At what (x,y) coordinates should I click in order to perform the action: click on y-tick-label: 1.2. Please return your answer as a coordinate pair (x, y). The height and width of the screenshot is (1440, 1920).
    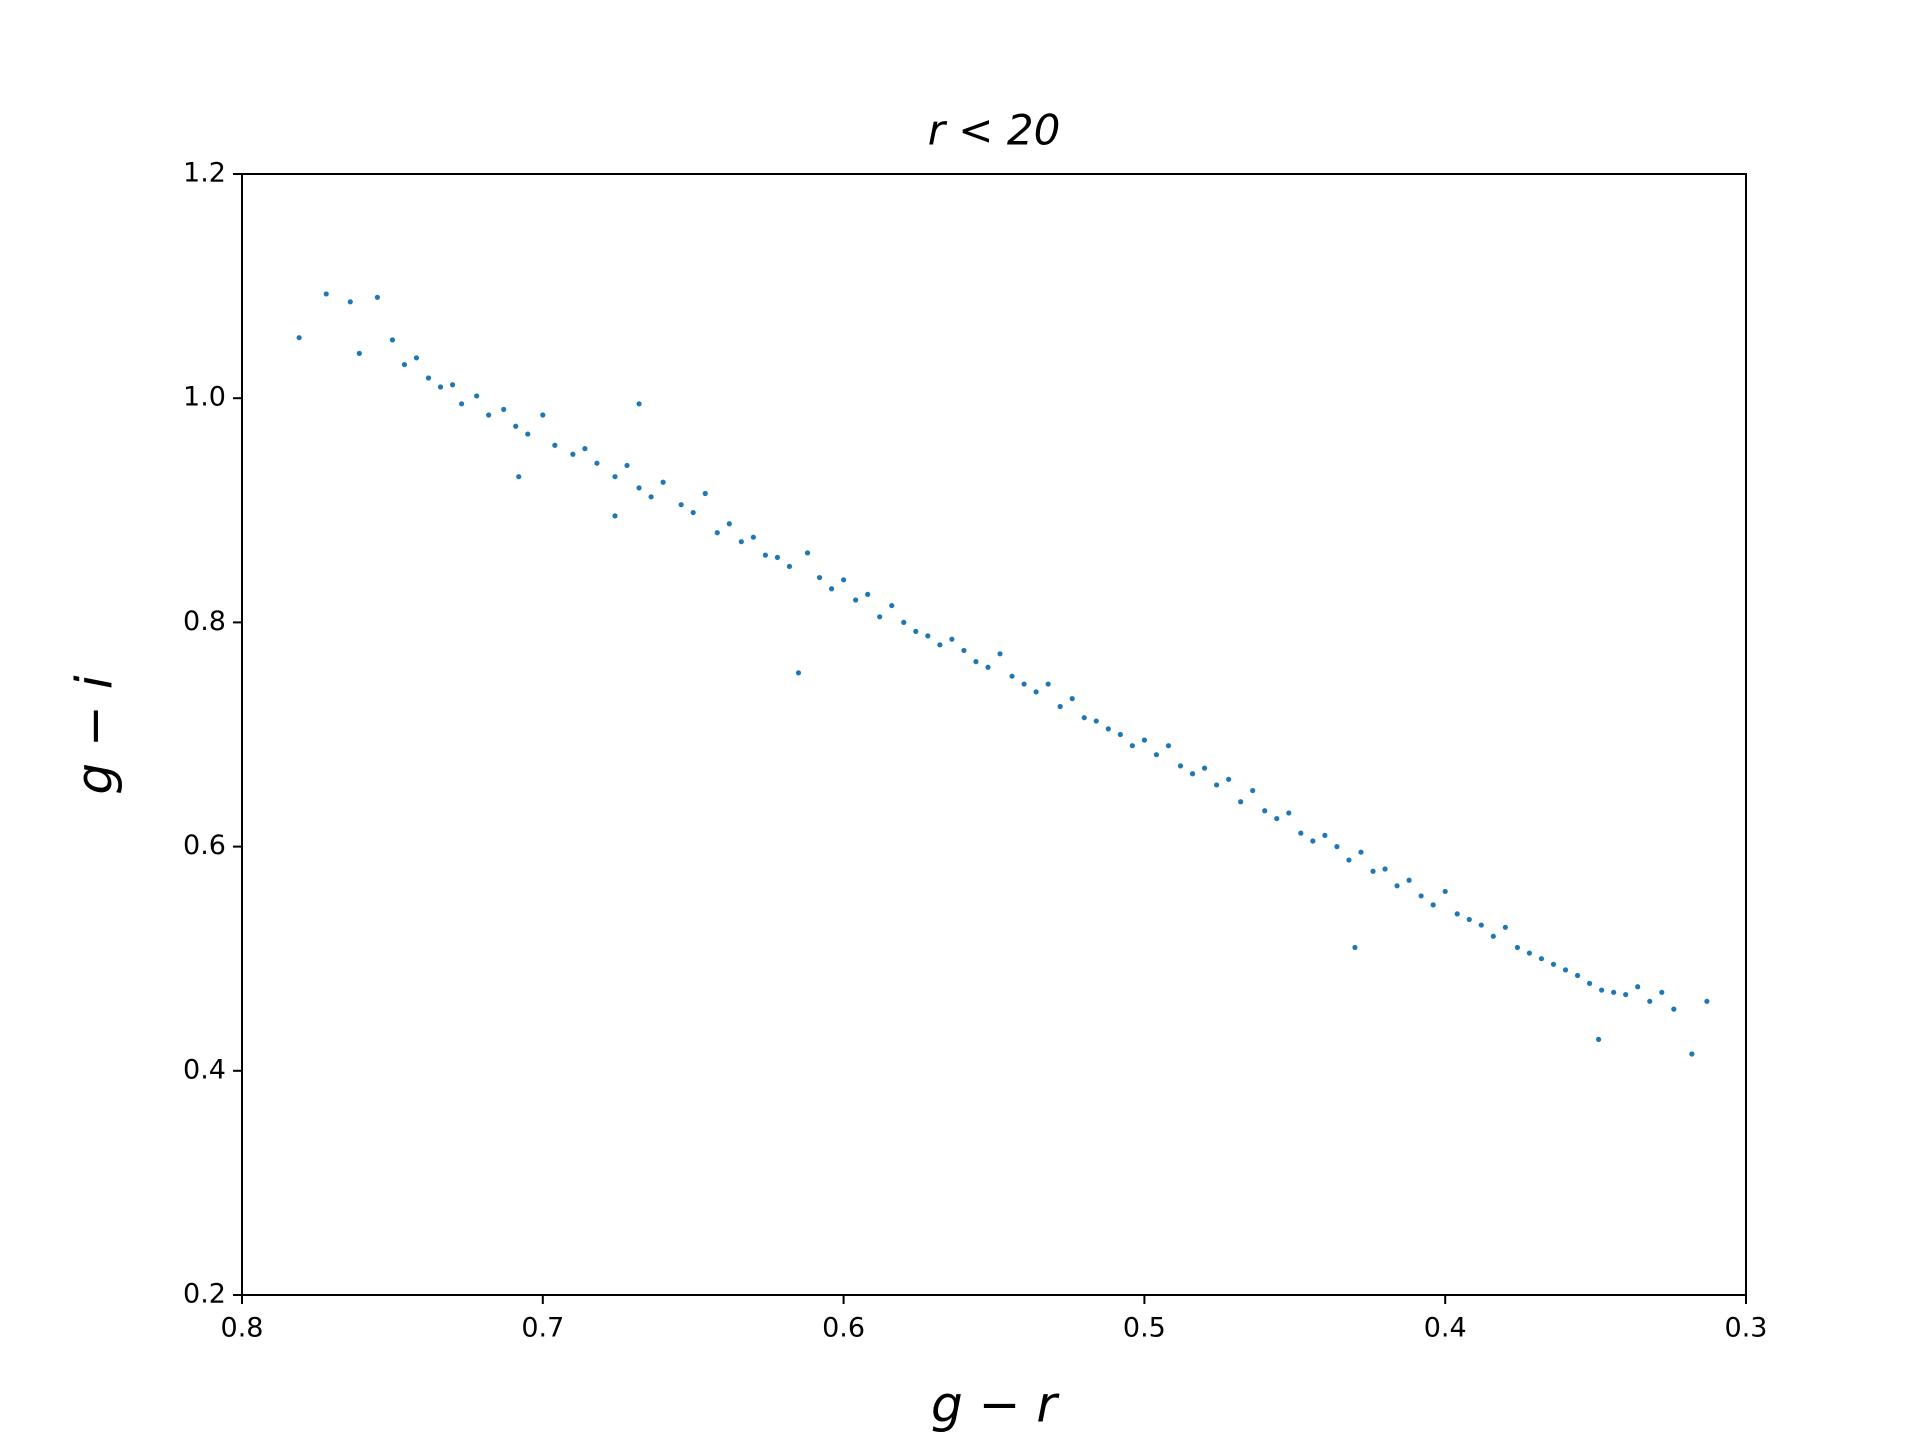
    Looking at the image, I should click on (204, 173).